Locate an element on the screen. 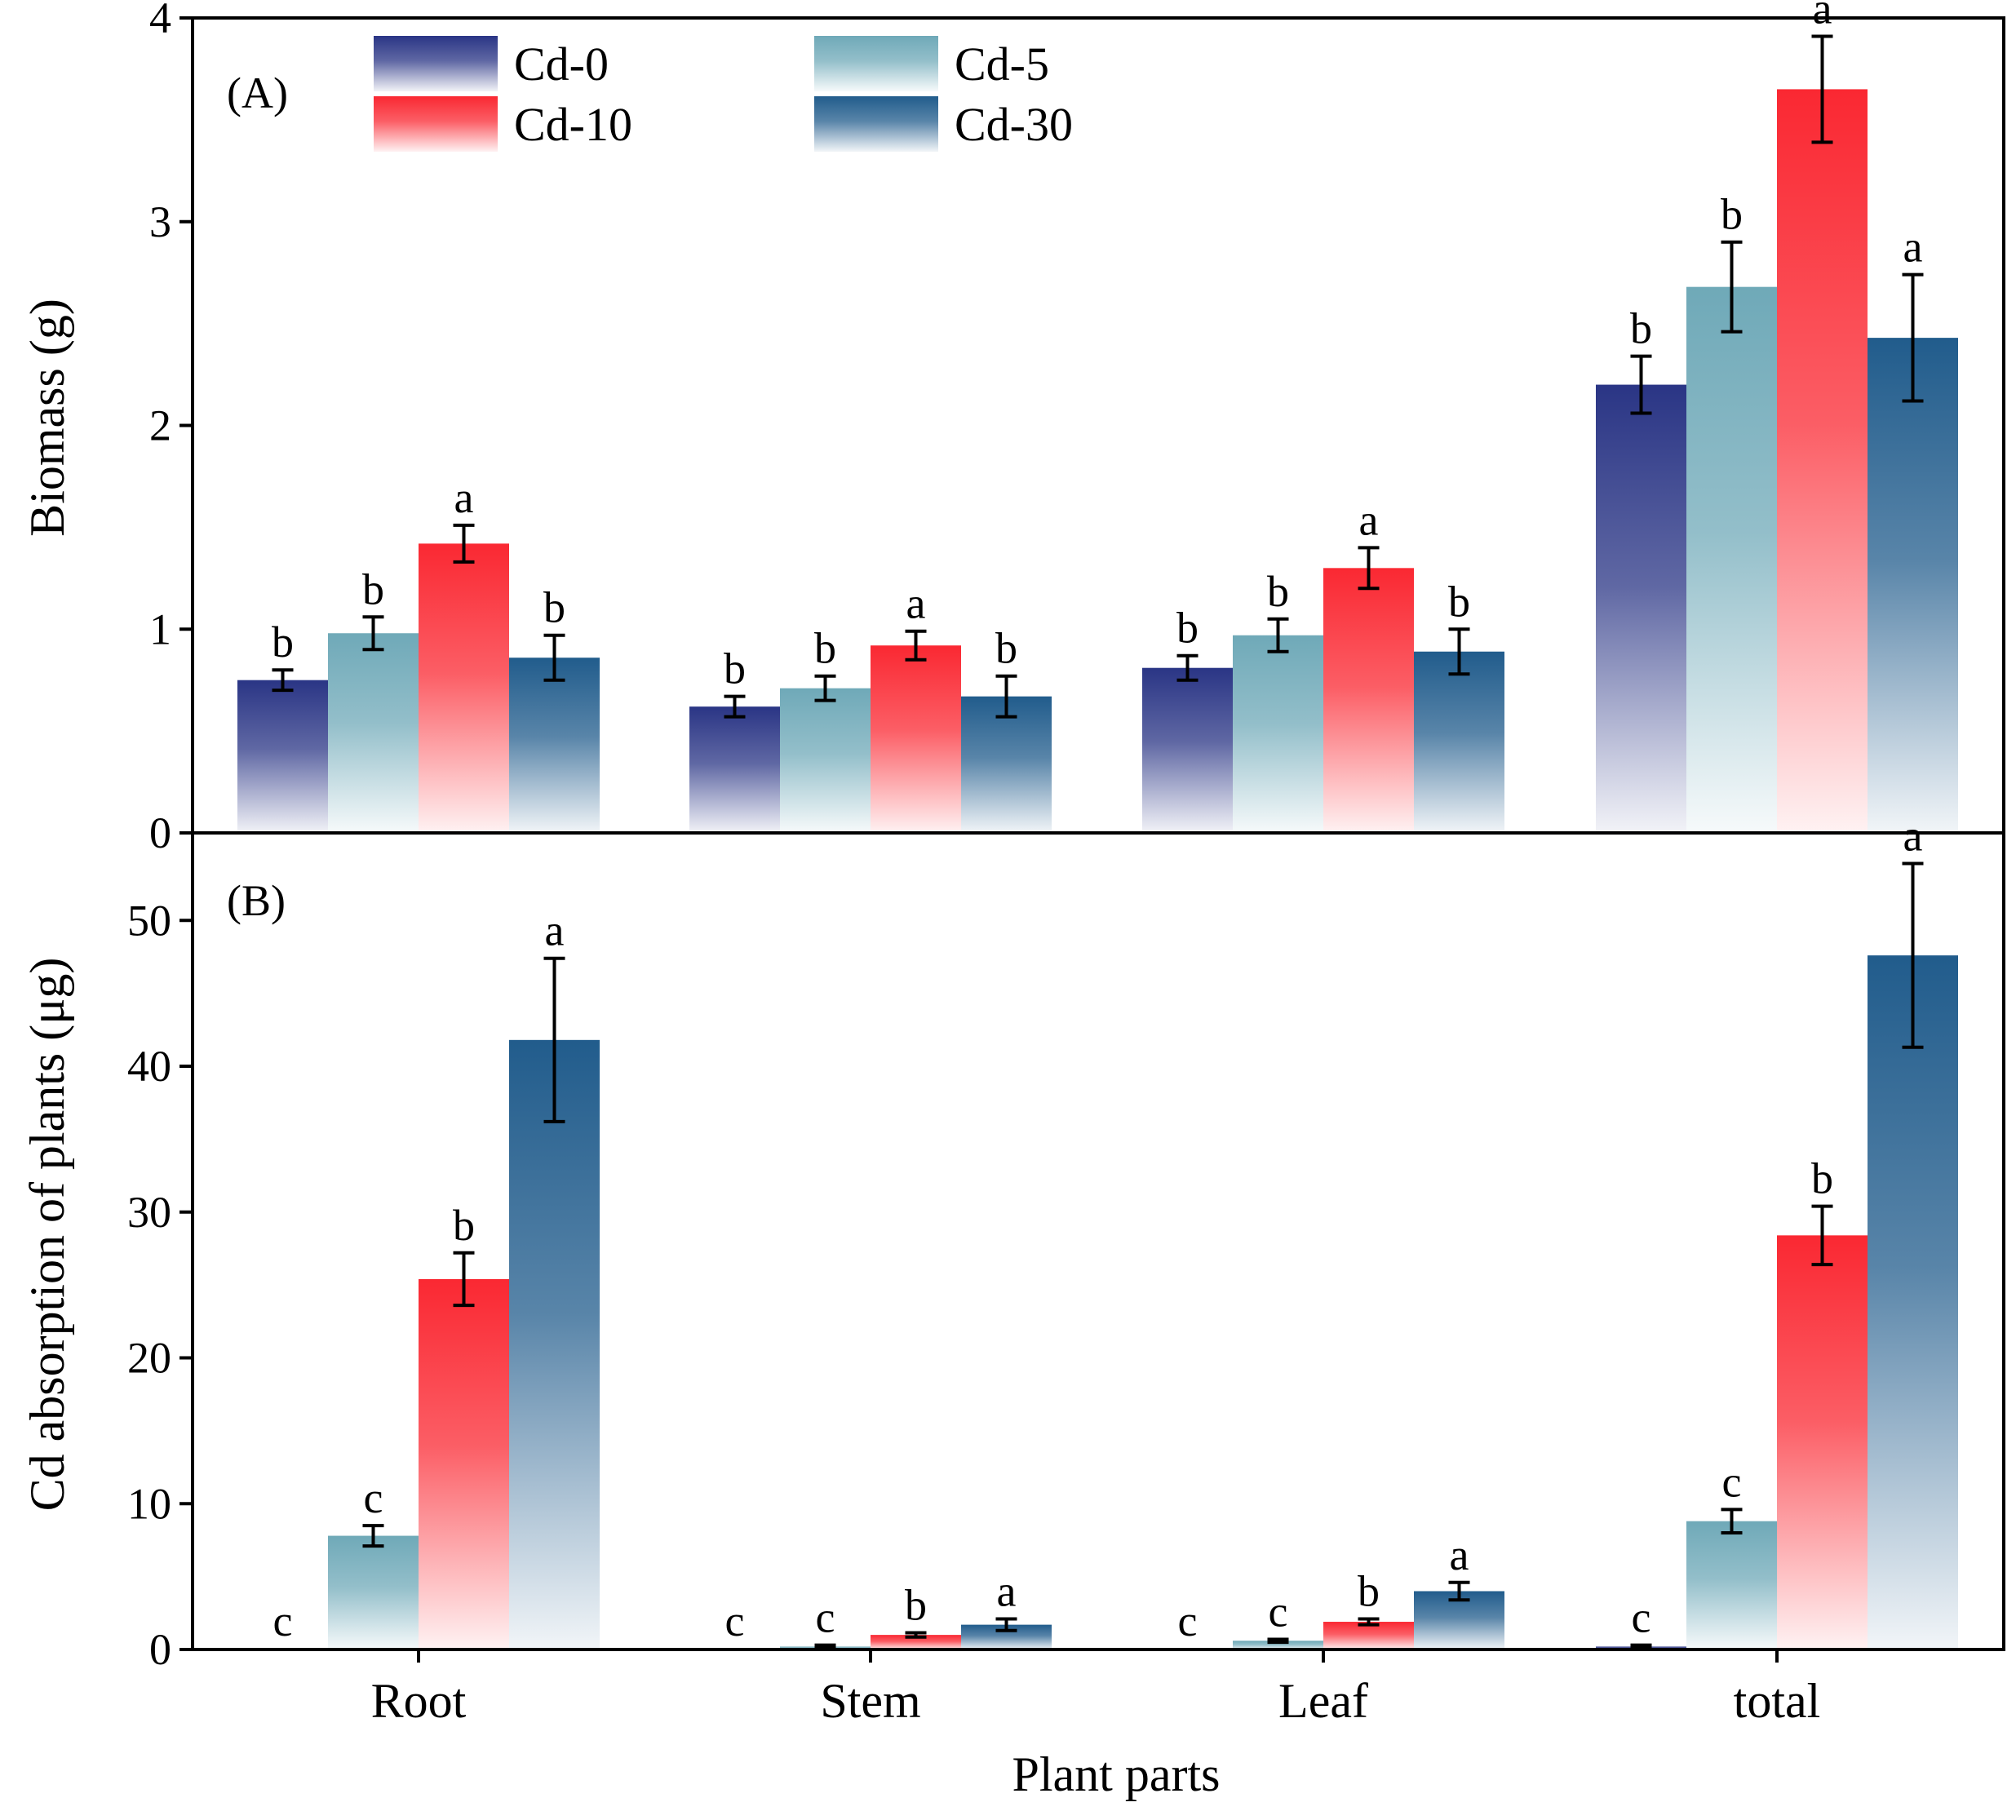  y-tick-label-a-2: 2 is located at coordinates (160, 426).